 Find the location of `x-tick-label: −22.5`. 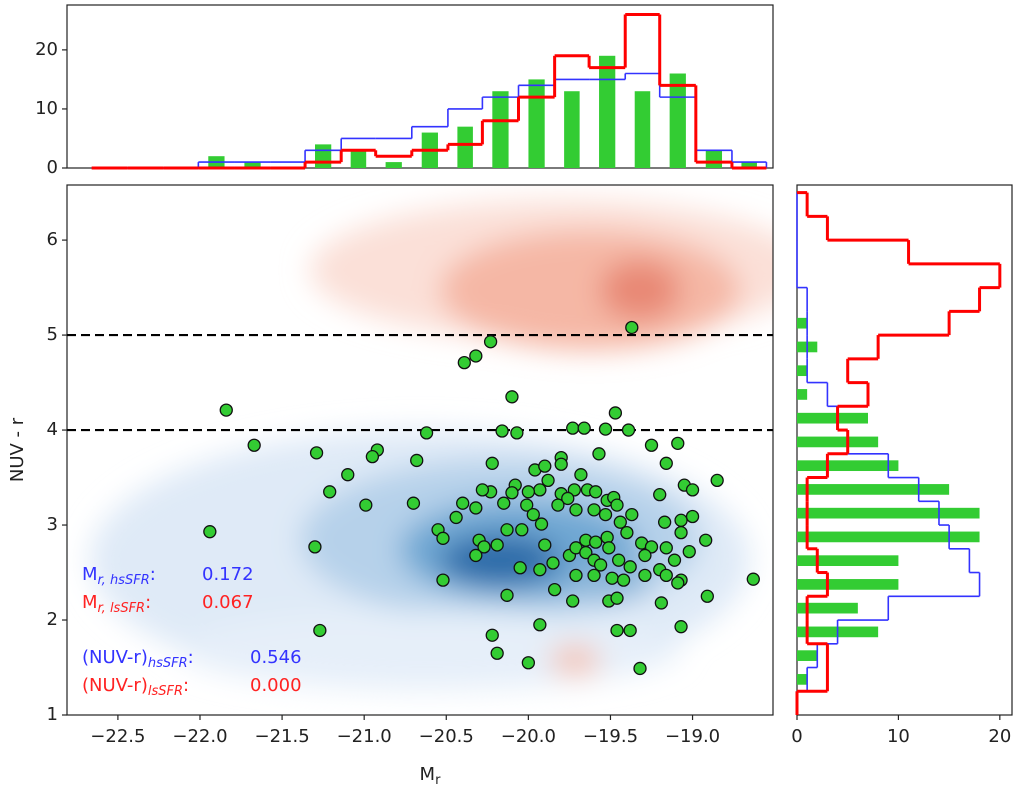

x-tick-label: −22.5 is located at coordinates (117, 736).